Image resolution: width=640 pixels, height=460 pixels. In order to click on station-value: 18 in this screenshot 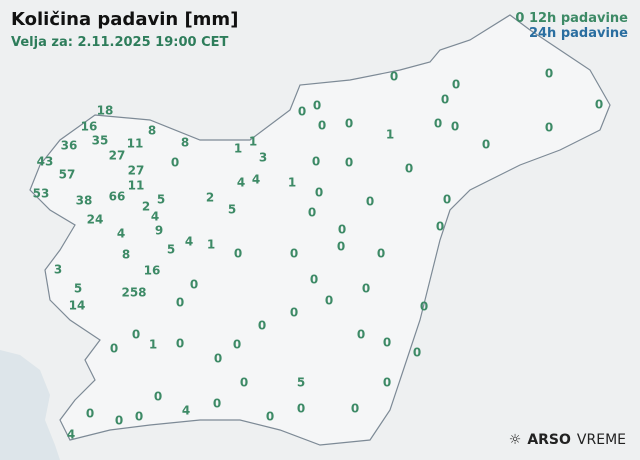, I will do `click(105, 110)`.